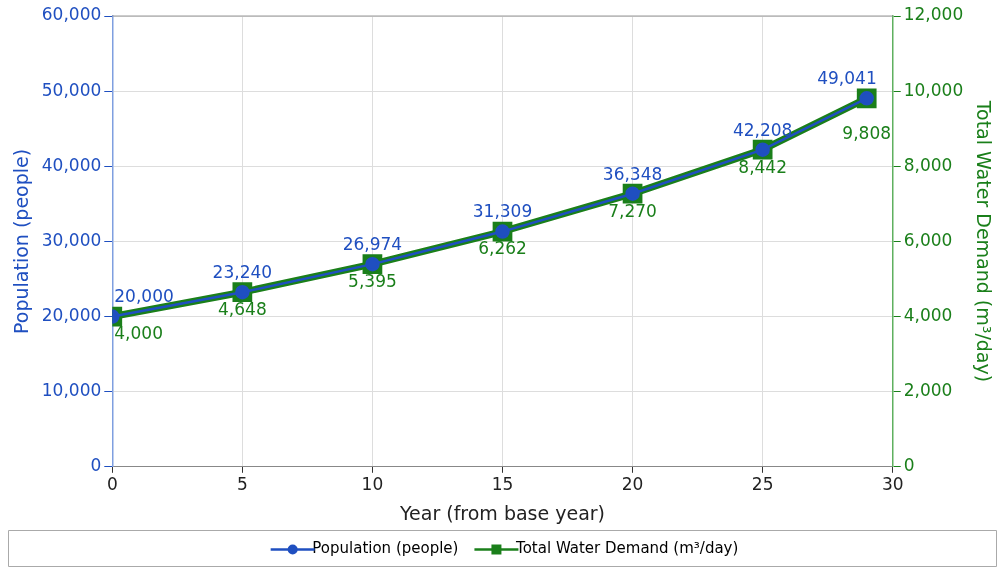 The height and width of the screenshot is (567, 1003). I want to click on data-label: 7,270, so click(632, 210).